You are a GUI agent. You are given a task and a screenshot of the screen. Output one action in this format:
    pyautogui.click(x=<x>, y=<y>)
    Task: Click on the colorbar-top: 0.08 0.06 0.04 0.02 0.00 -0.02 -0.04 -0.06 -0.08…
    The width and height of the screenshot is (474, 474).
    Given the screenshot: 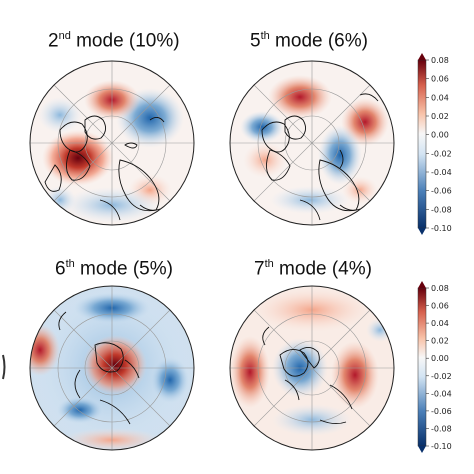 What is the action you would take?
    pyautogui.click(x=434, y=144)
    